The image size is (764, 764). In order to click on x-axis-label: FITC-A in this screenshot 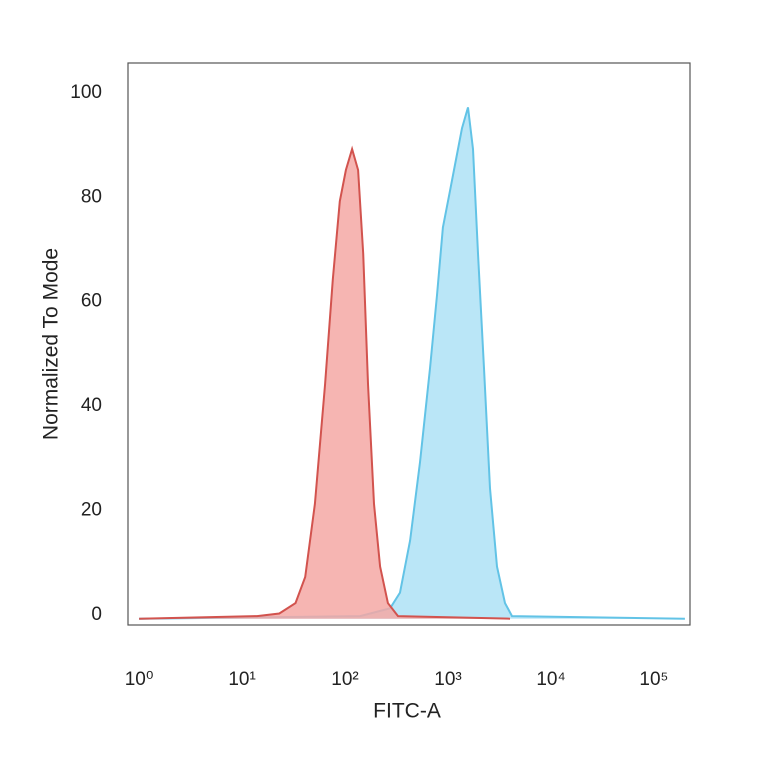, I will do `click(407, 711)`.